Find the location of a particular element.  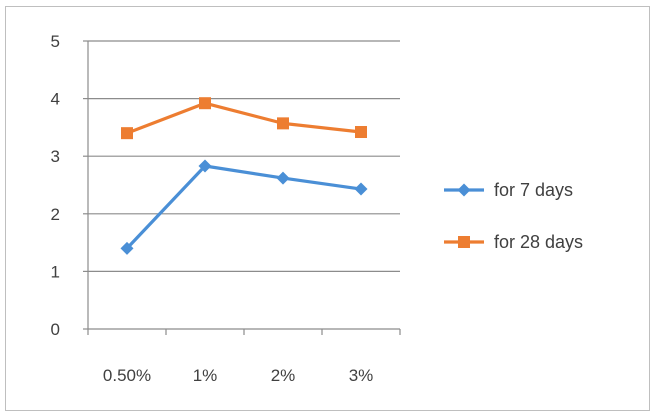

x-tick-label: 3% is located at coordinates (361, 375).